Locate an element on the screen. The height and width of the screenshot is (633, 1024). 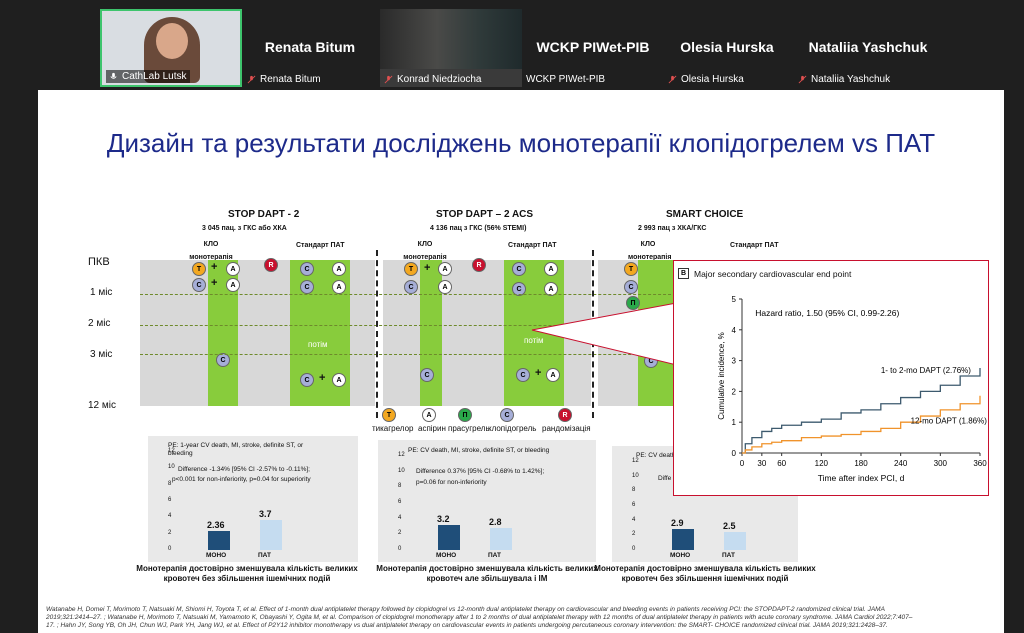
participant-tile-active: CathLab Lutsk is located at coordinates (171, 48).